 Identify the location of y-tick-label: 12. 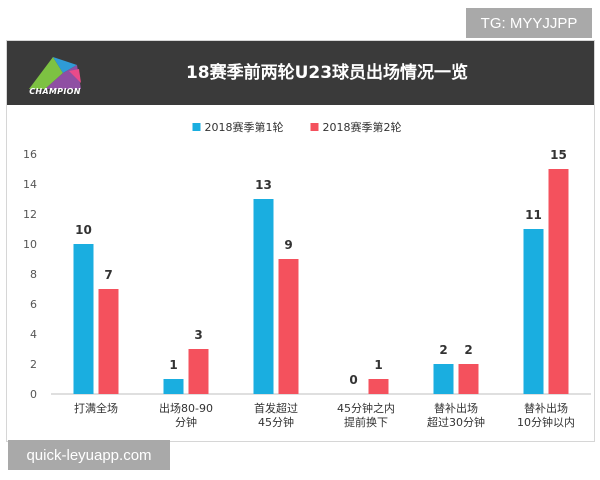
(30, 214).